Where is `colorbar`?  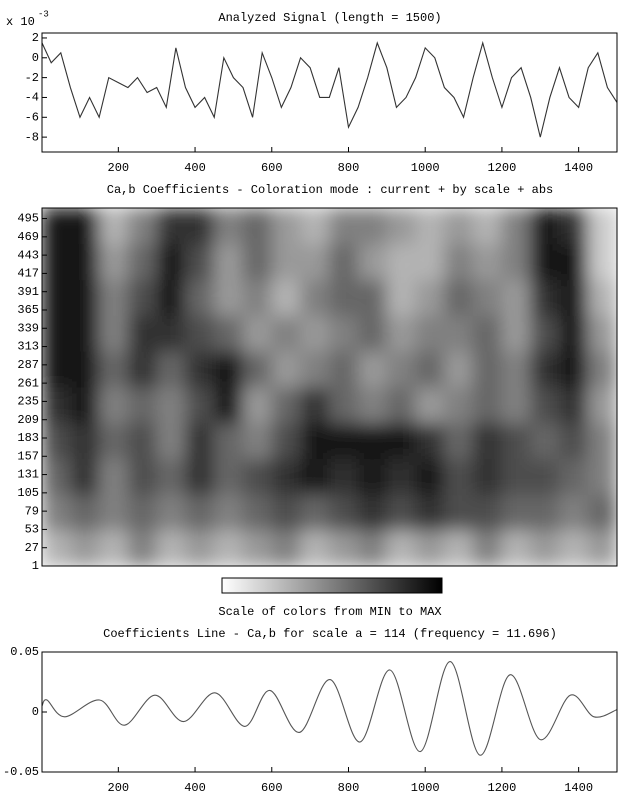 colorbar is located at coordinates (332, 585).